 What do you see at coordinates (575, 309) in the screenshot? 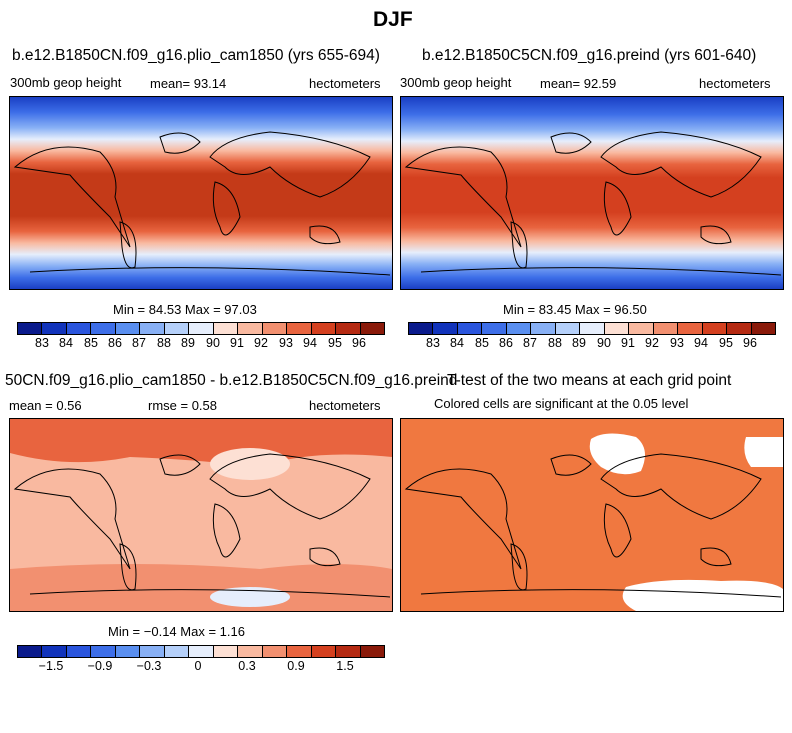
I see `panel-b-minmax: Min = 83.45 Max = 96.50` at bounding box center [575, 309].